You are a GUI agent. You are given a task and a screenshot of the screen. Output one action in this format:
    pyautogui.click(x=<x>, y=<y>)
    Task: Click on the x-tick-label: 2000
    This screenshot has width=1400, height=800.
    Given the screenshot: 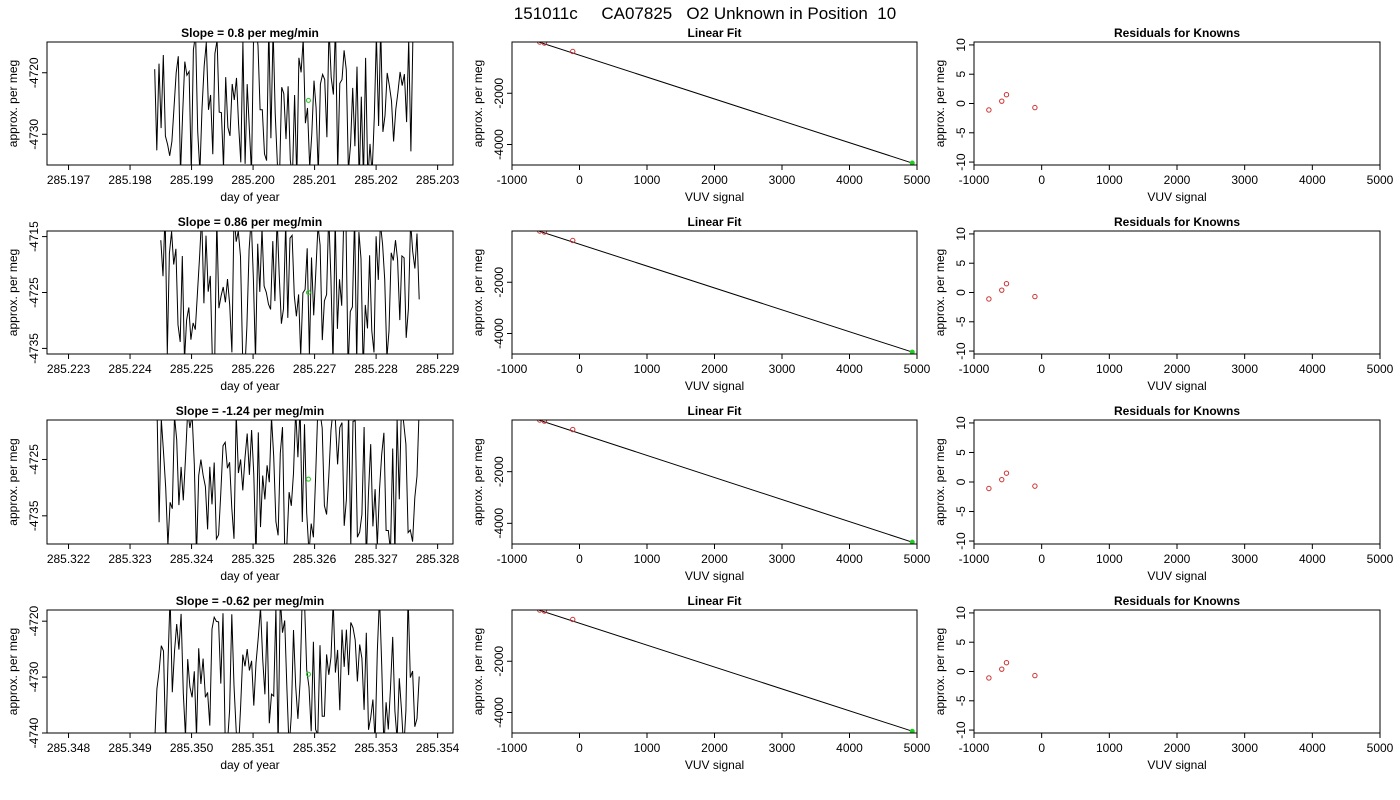 What is the action you would take?
    pyautogui.click(x=1177, y=748)
    